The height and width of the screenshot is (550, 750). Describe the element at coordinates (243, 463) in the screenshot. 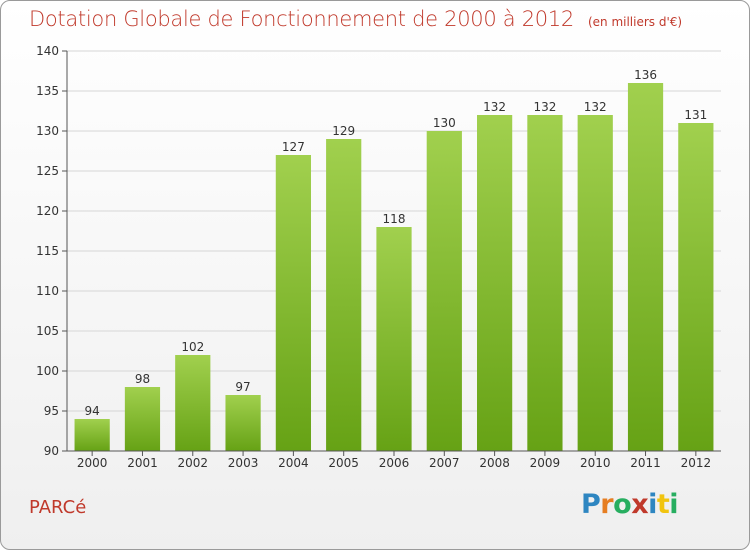

I see `x-tick-label: 2003` at that location.